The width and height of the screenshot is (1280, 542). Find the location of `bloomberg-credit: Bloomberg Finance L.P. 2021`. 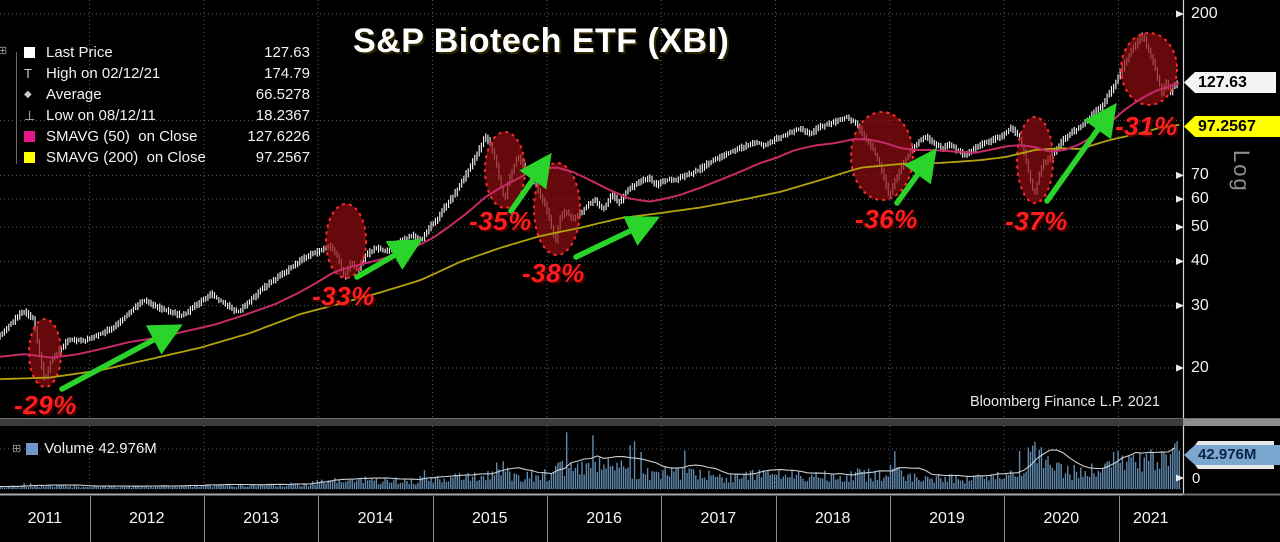

bloomberg-credit: Bloomberg Finance L.P. 2021 is located at coordinates (1065, 402).